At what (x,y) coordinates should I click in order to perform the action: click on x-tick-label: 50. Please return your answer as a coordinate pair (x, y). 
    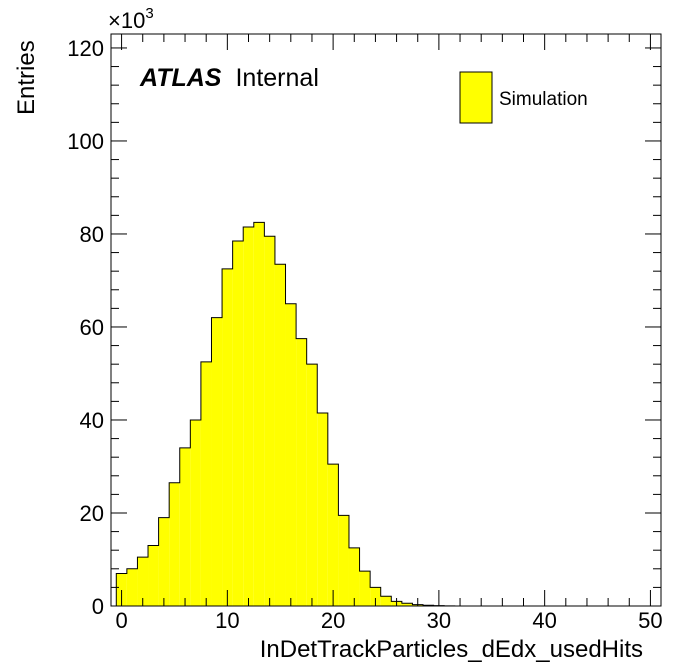
    Looking at the image, I should click on (650, 620).